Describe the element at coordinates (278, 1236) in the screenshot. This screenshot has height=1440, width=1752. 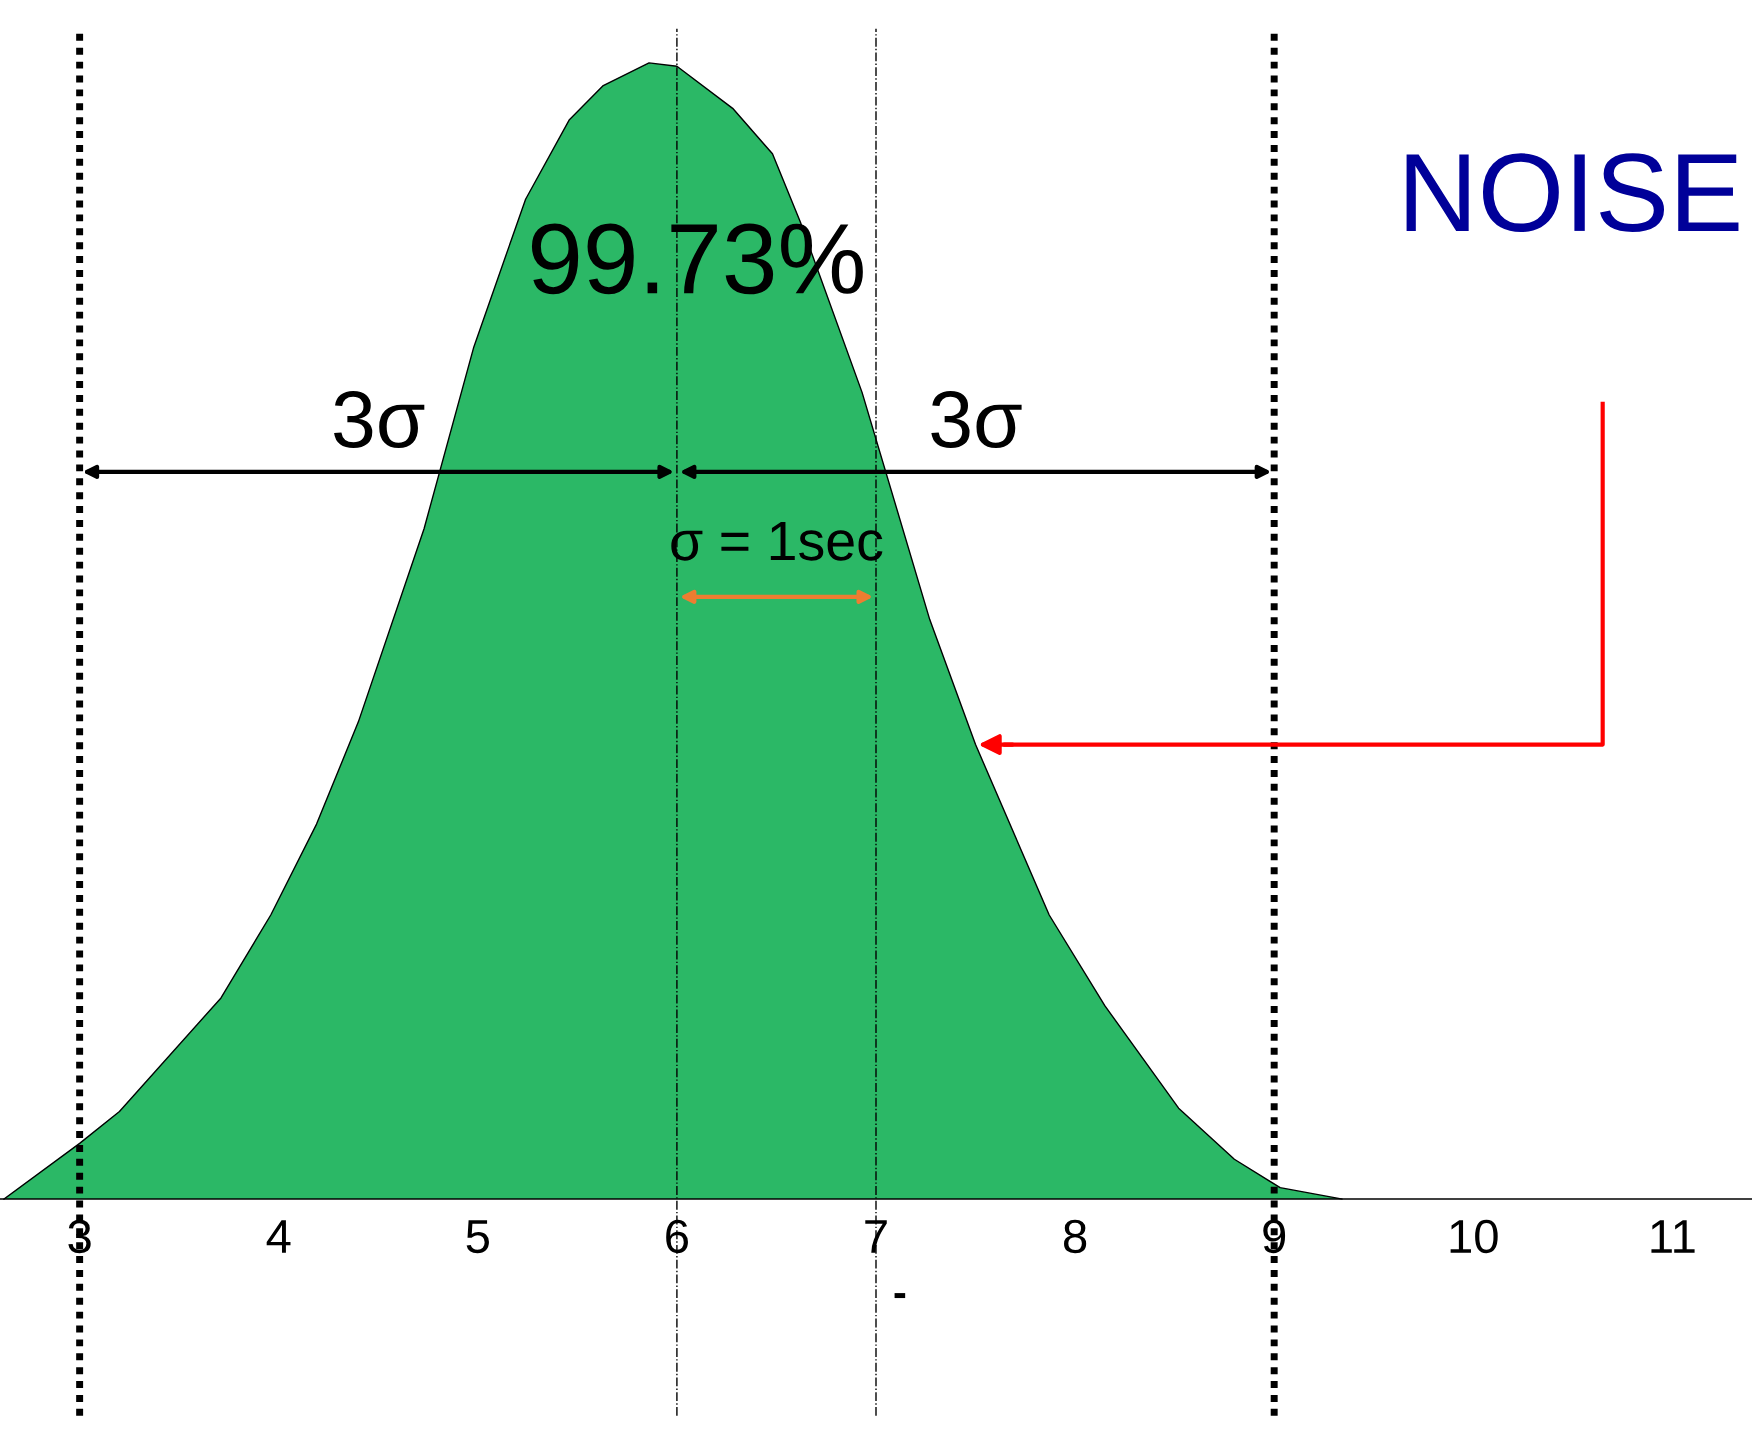
I see `x-tick-label: 4` at that location.